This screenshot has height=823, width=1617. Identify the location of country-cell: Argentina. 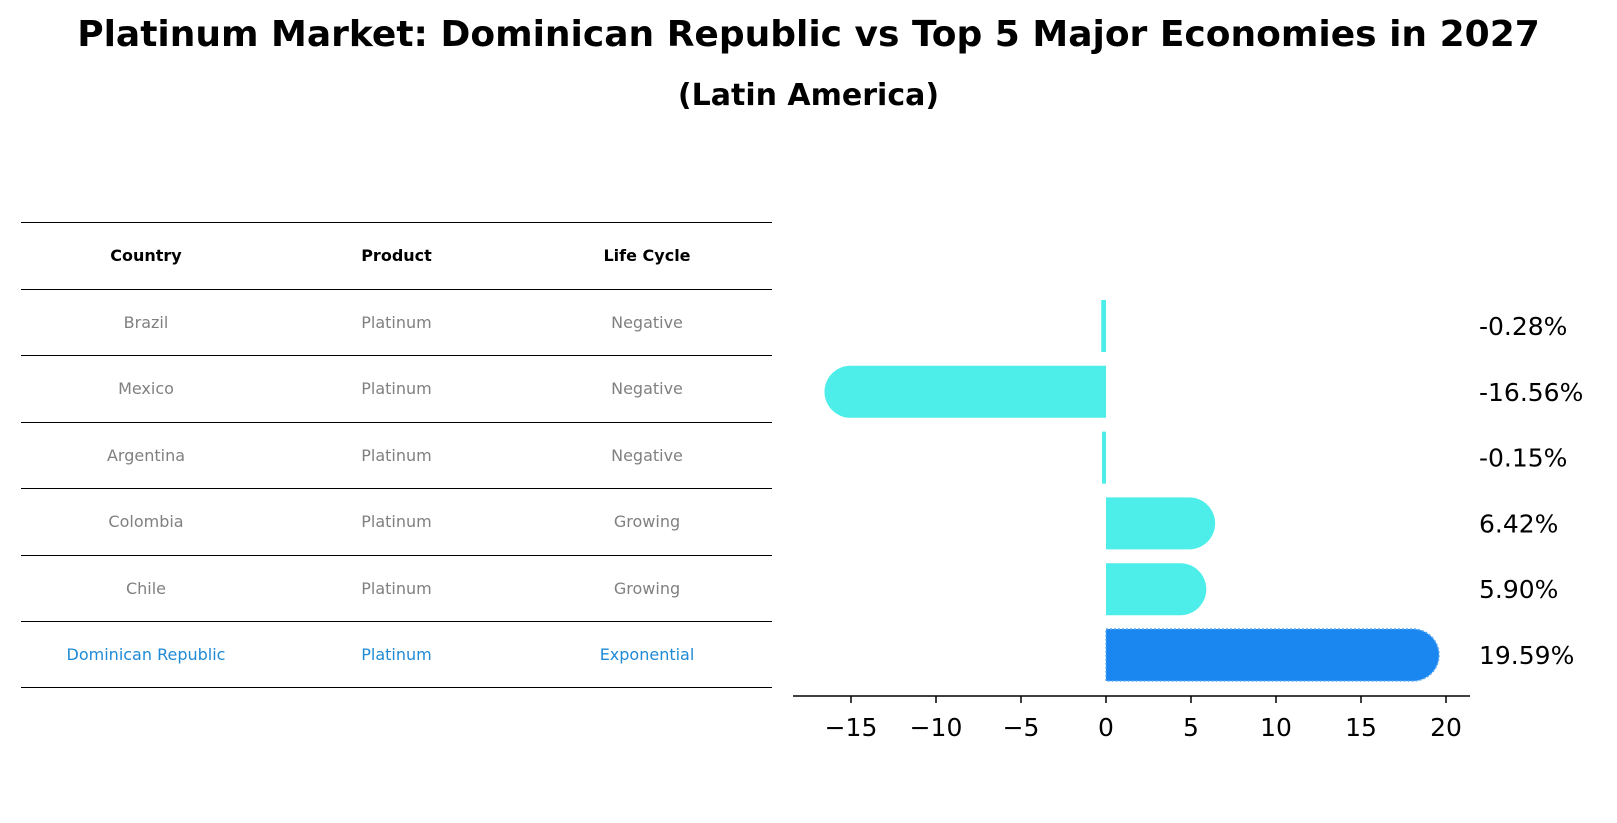
(146, 455).